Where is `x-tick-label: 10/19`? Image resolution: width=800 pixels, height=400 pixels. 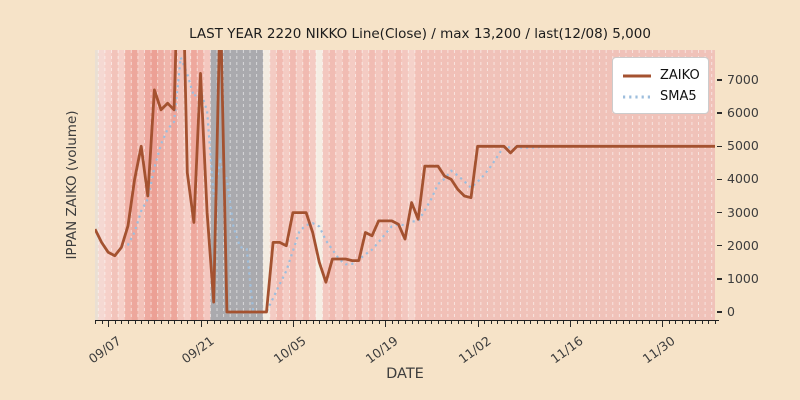 x-tick-label: 10/19 is located at coordinates (381, 350).